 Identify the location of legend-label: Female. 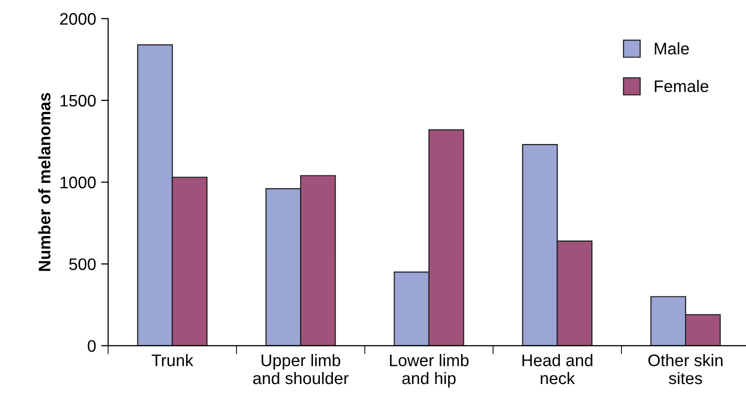
(681, 86).